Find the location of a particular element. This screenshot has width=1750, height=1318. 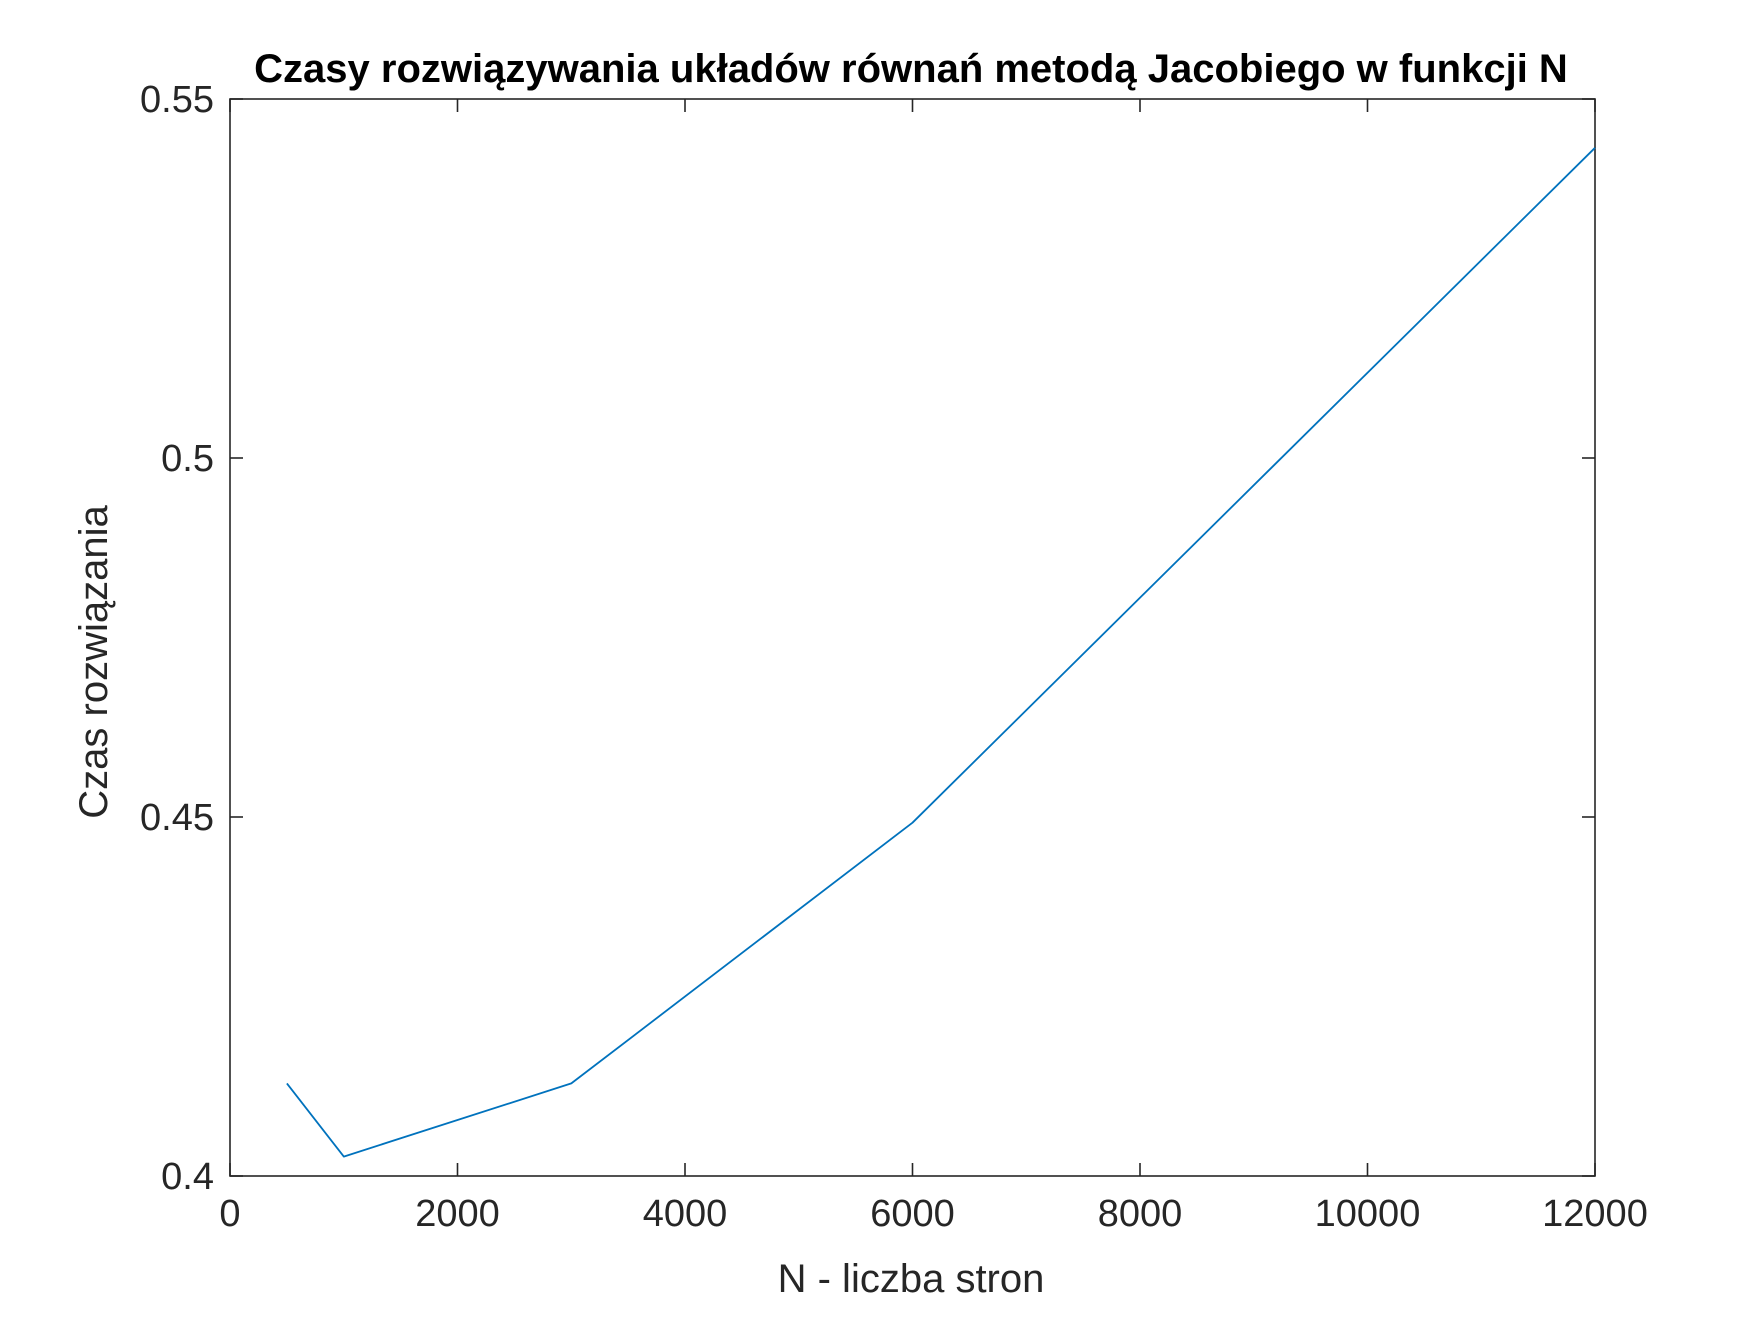

x-tick-label: 0 is located at coordinates (229, 1214).